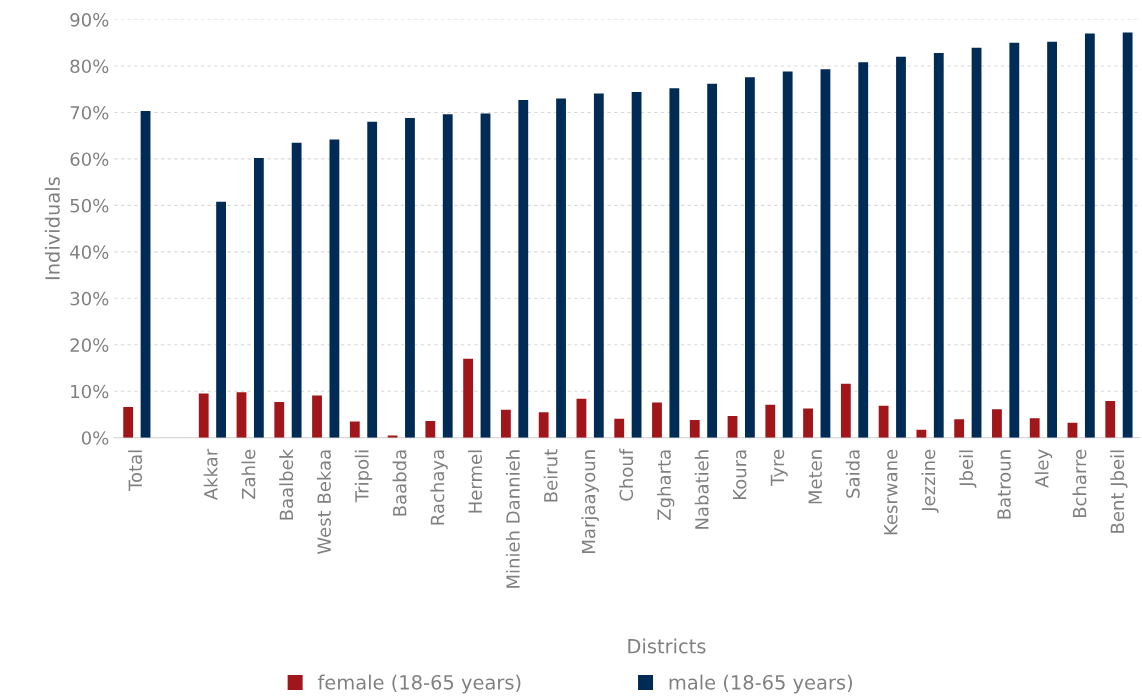 This screenshot has width=1142, height=697. I want to click on legend-label: male (18-65 years), so click(760, 684).